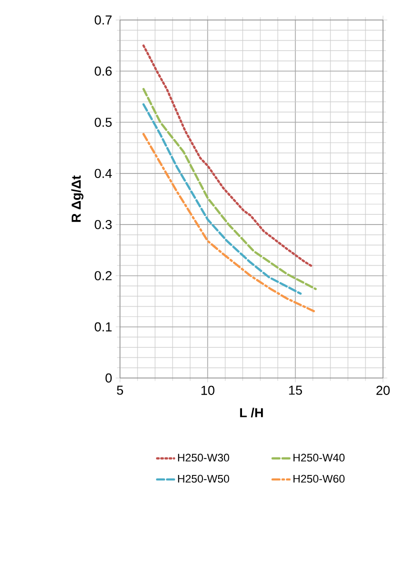  What do you see at coordinates (295, 390) in the screenshot?
I see `x-tick-label: 15` at bounding box center [295, 390].